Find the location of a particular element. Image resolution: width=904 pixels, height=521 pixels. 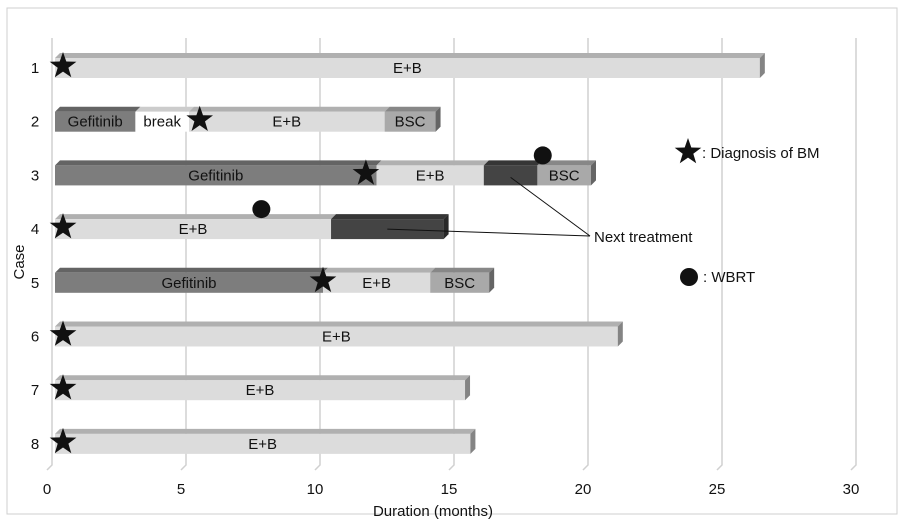

bar-label-case-5-gefitinib: Gefitinib is located at coordinates (188, 283).